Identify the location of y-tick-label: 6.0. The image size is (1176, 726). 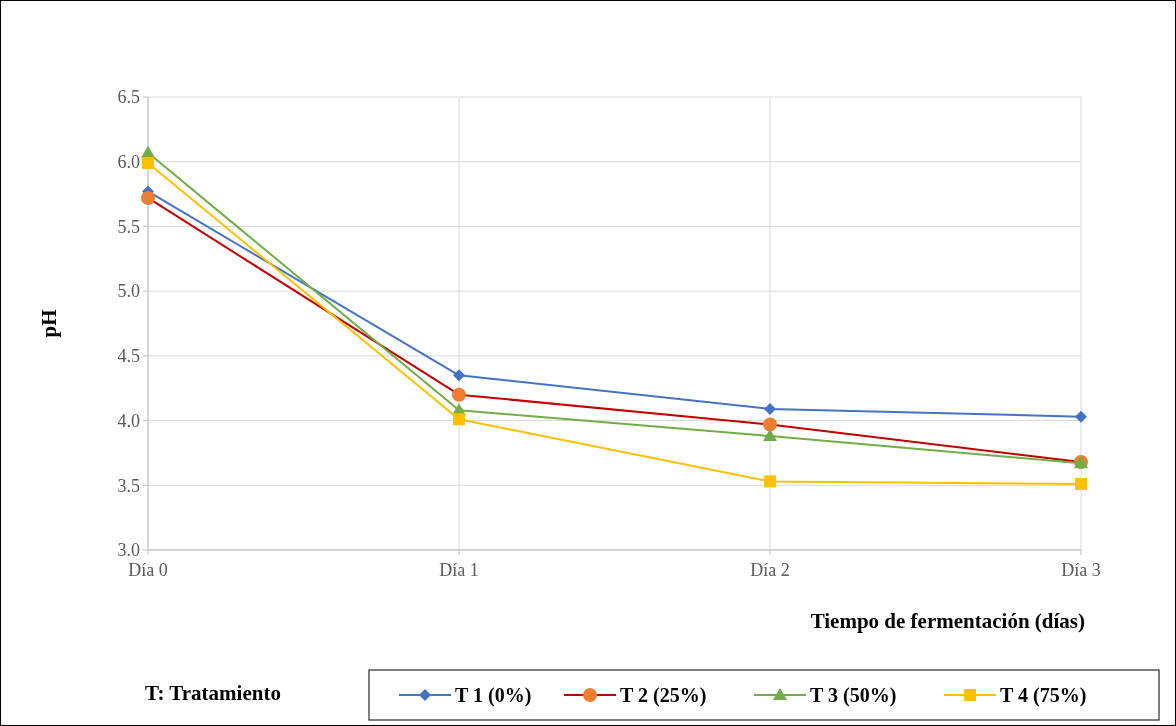
(128, 162).